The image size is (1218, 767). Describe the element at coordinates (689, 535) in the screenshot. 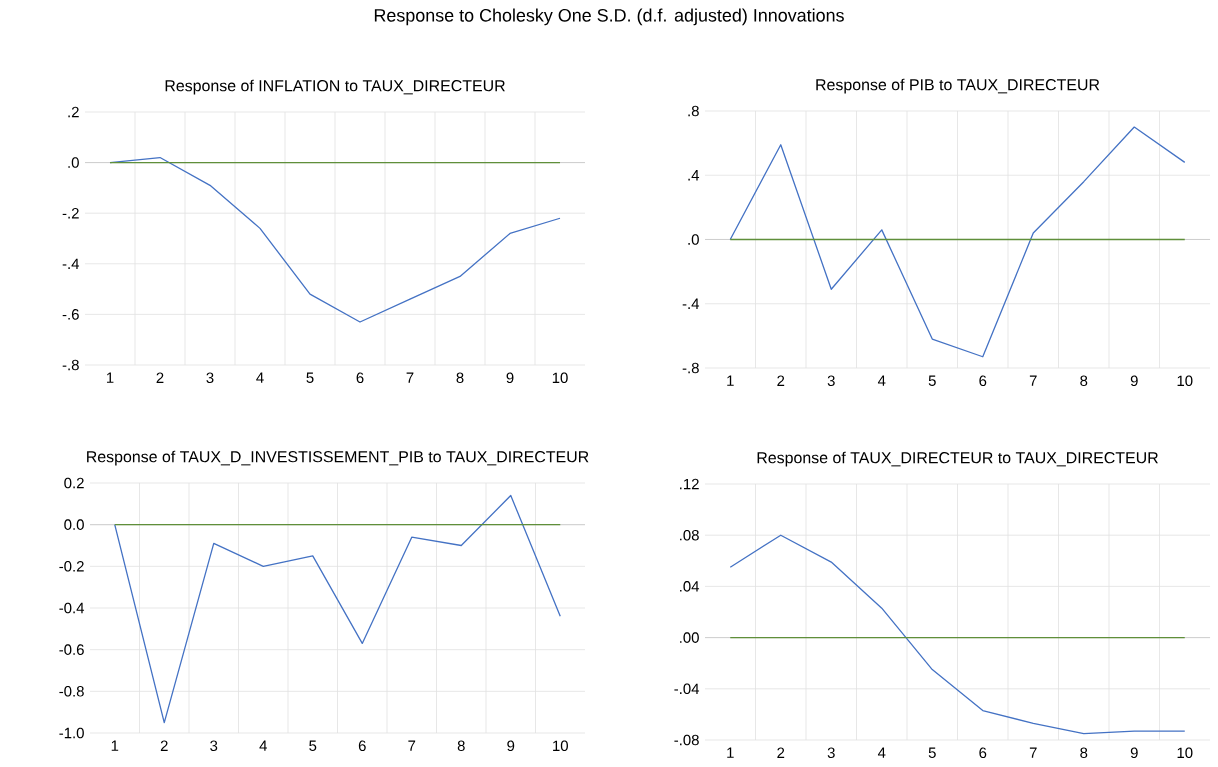

I see `y-tick-label: .08` at that location.